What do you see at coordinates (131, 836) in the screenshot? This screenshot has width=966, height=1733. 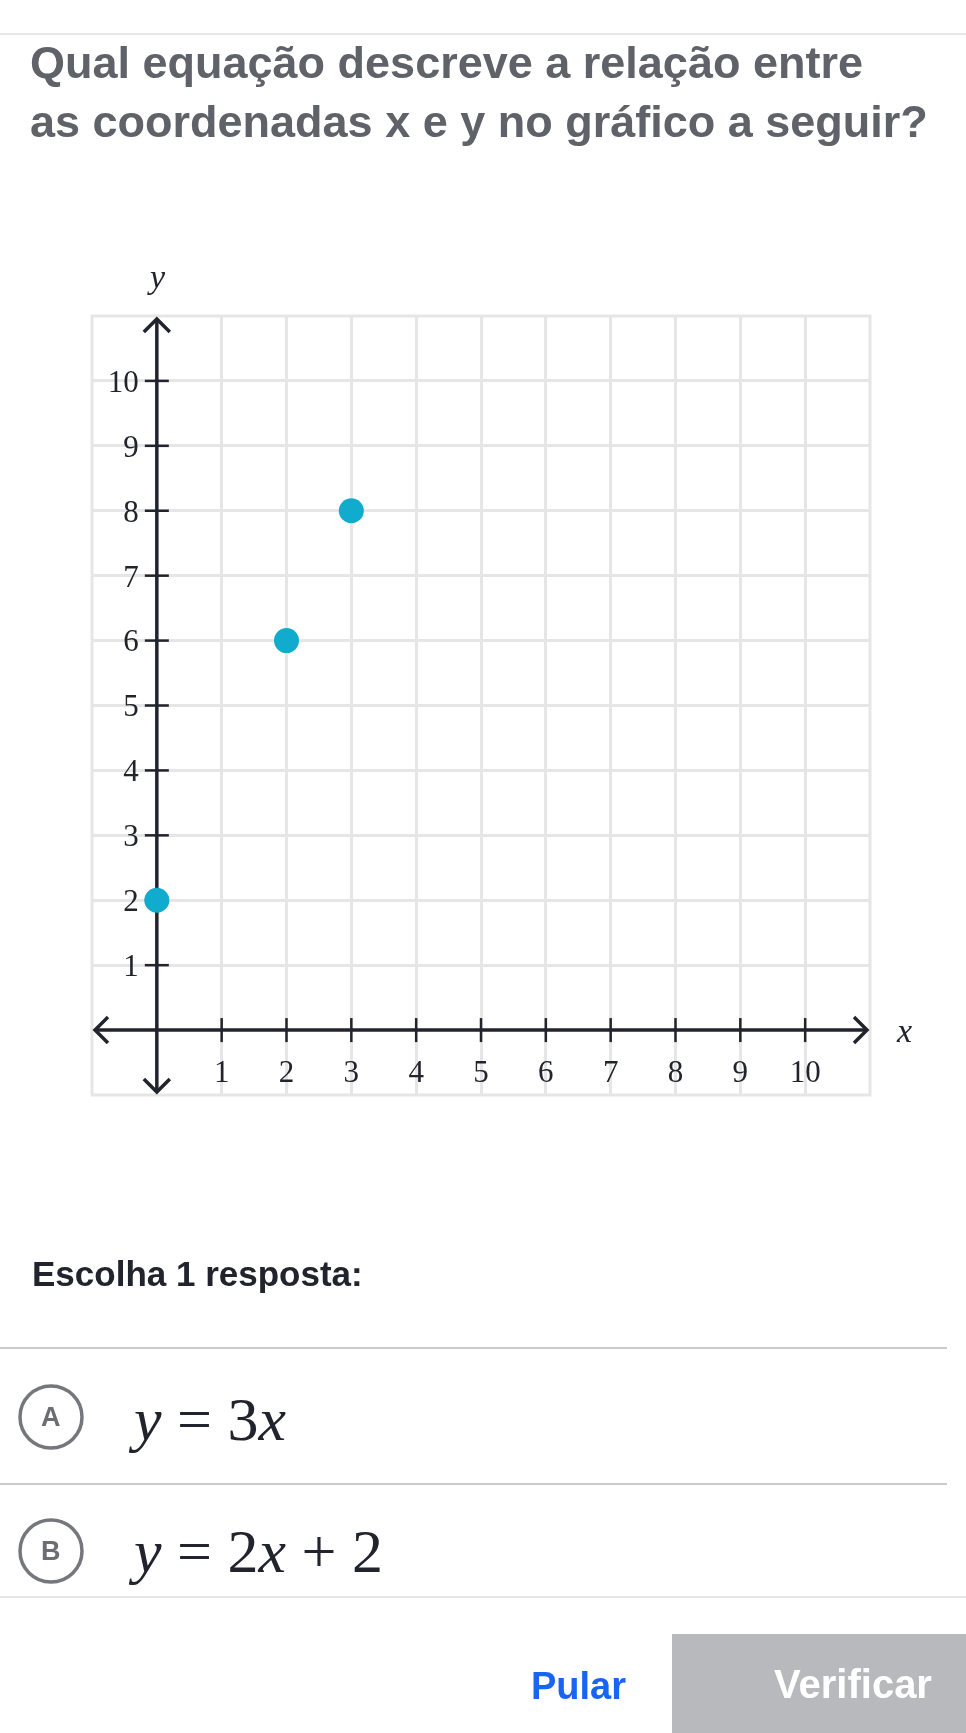 I see `y-tick-label: 3` at bounding box center [131, 836].